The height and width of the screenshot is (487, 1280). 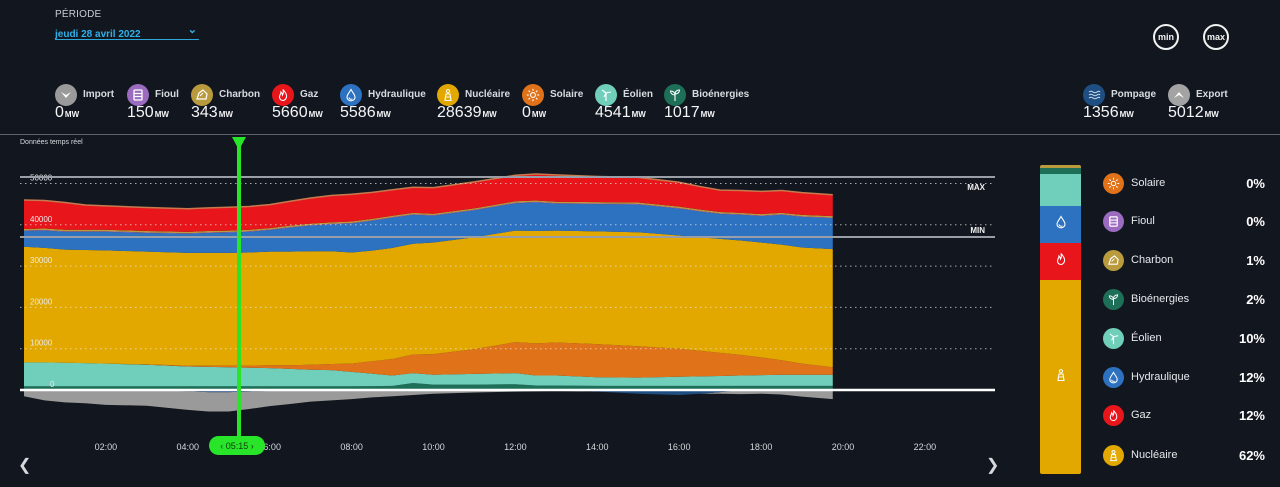 I want to click on source-value: 5586MW, so click(x=365, y=113).